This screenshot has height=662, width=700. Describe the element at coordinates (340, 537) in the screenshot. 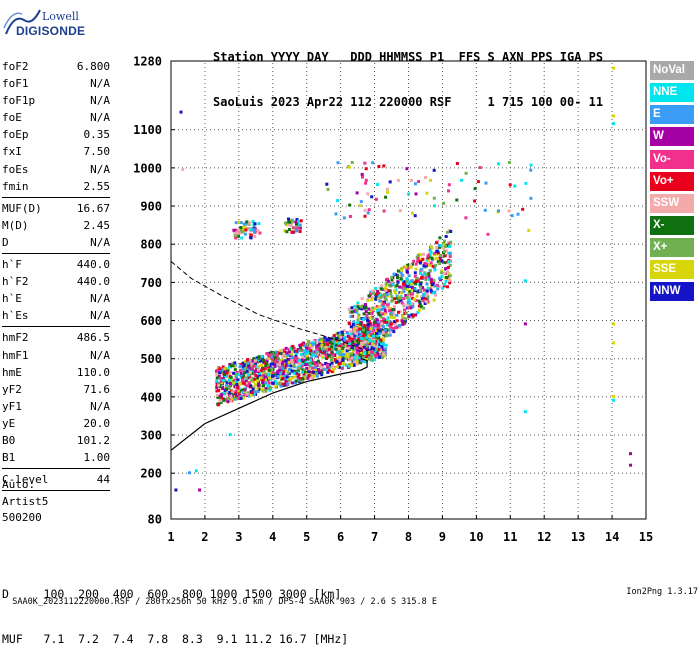

I see `x-tick-label: 6` at that location.